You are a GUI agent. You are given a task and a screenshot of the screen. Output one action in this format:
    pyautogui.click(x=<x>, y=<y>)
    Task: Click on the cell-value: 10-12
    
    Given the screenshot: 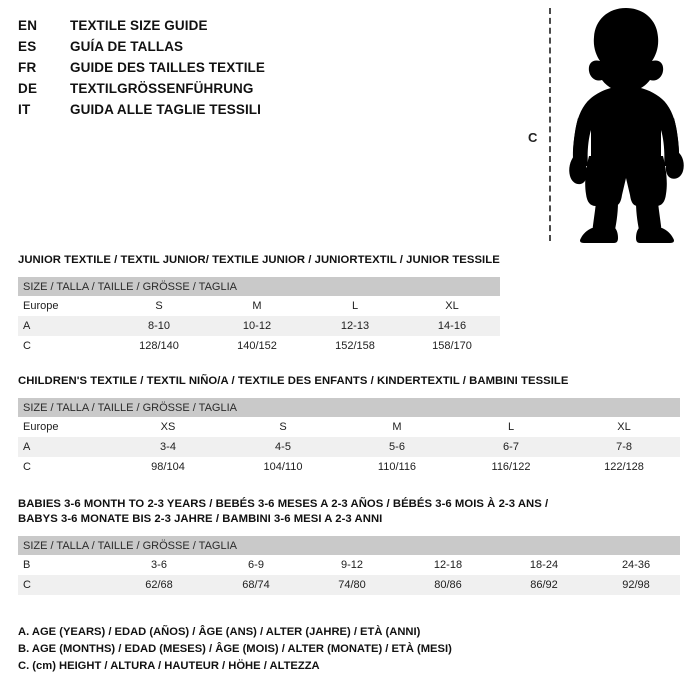 What is the action you would take?
    pyautogui.click(x=257, y=326)
    